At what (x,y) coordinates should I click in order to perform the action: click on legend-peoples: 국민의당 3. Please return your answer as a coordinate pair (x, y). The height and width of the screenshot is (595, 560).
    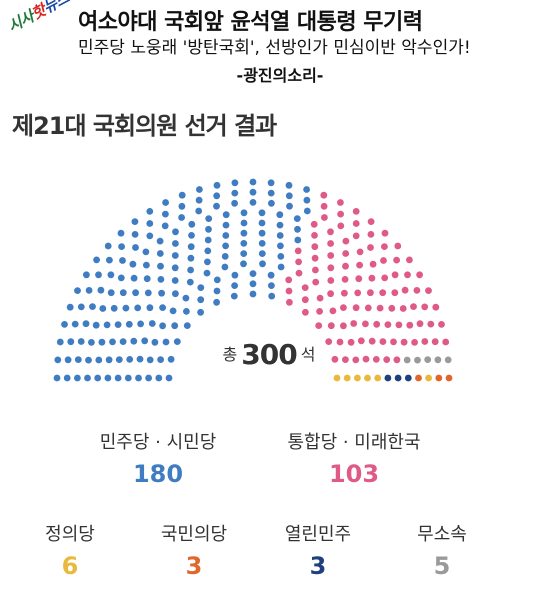
    Looking at the image, I should click on (194, 550).